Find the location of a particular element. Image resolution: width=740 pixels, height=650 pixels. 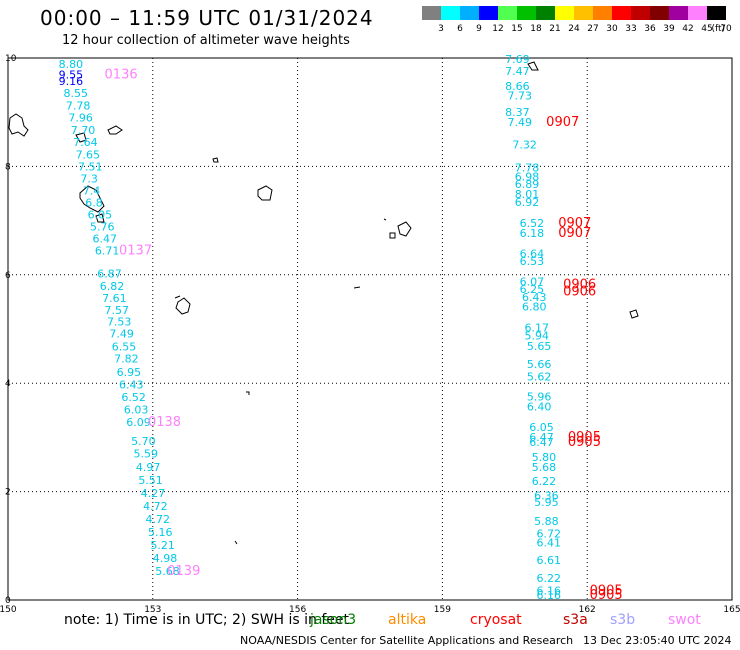

legend-tick: 18 is located at coordinates (536, 29).